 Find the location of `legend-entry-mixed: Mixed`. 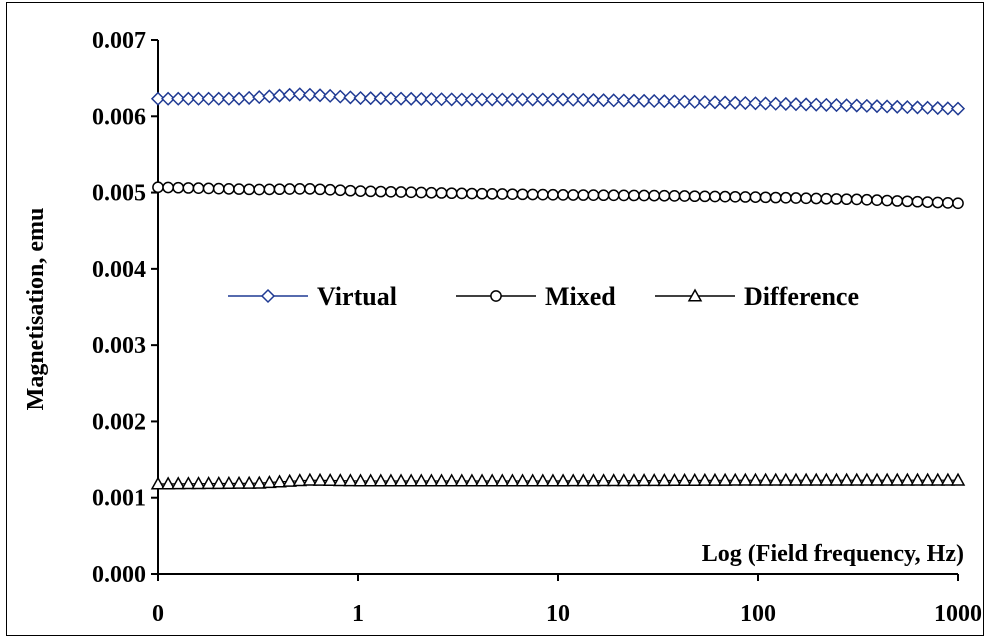

legend-entry-mixed: Mixed is located at coordinates (536, 296).